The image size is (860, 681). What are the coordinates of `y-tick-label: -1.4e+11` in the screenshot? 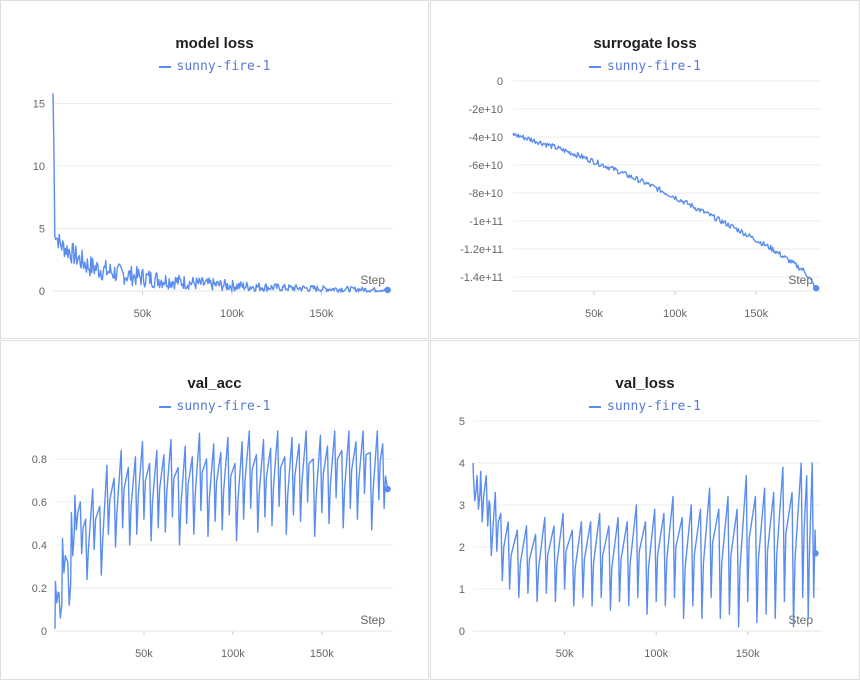 It's located at (481, 278).